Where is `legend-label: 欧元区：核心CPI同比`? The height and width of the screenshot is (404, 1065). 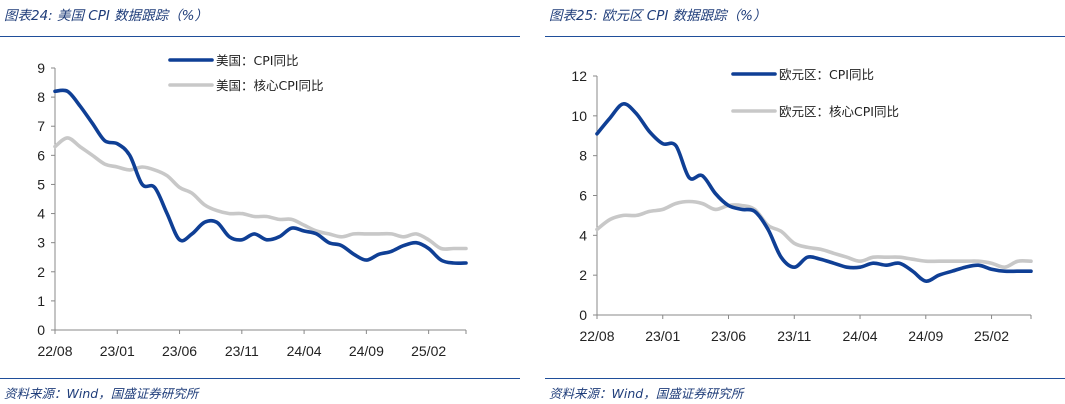
legend-label: 欧元区：核心CPI同比 is located at coordinates (839, 111).